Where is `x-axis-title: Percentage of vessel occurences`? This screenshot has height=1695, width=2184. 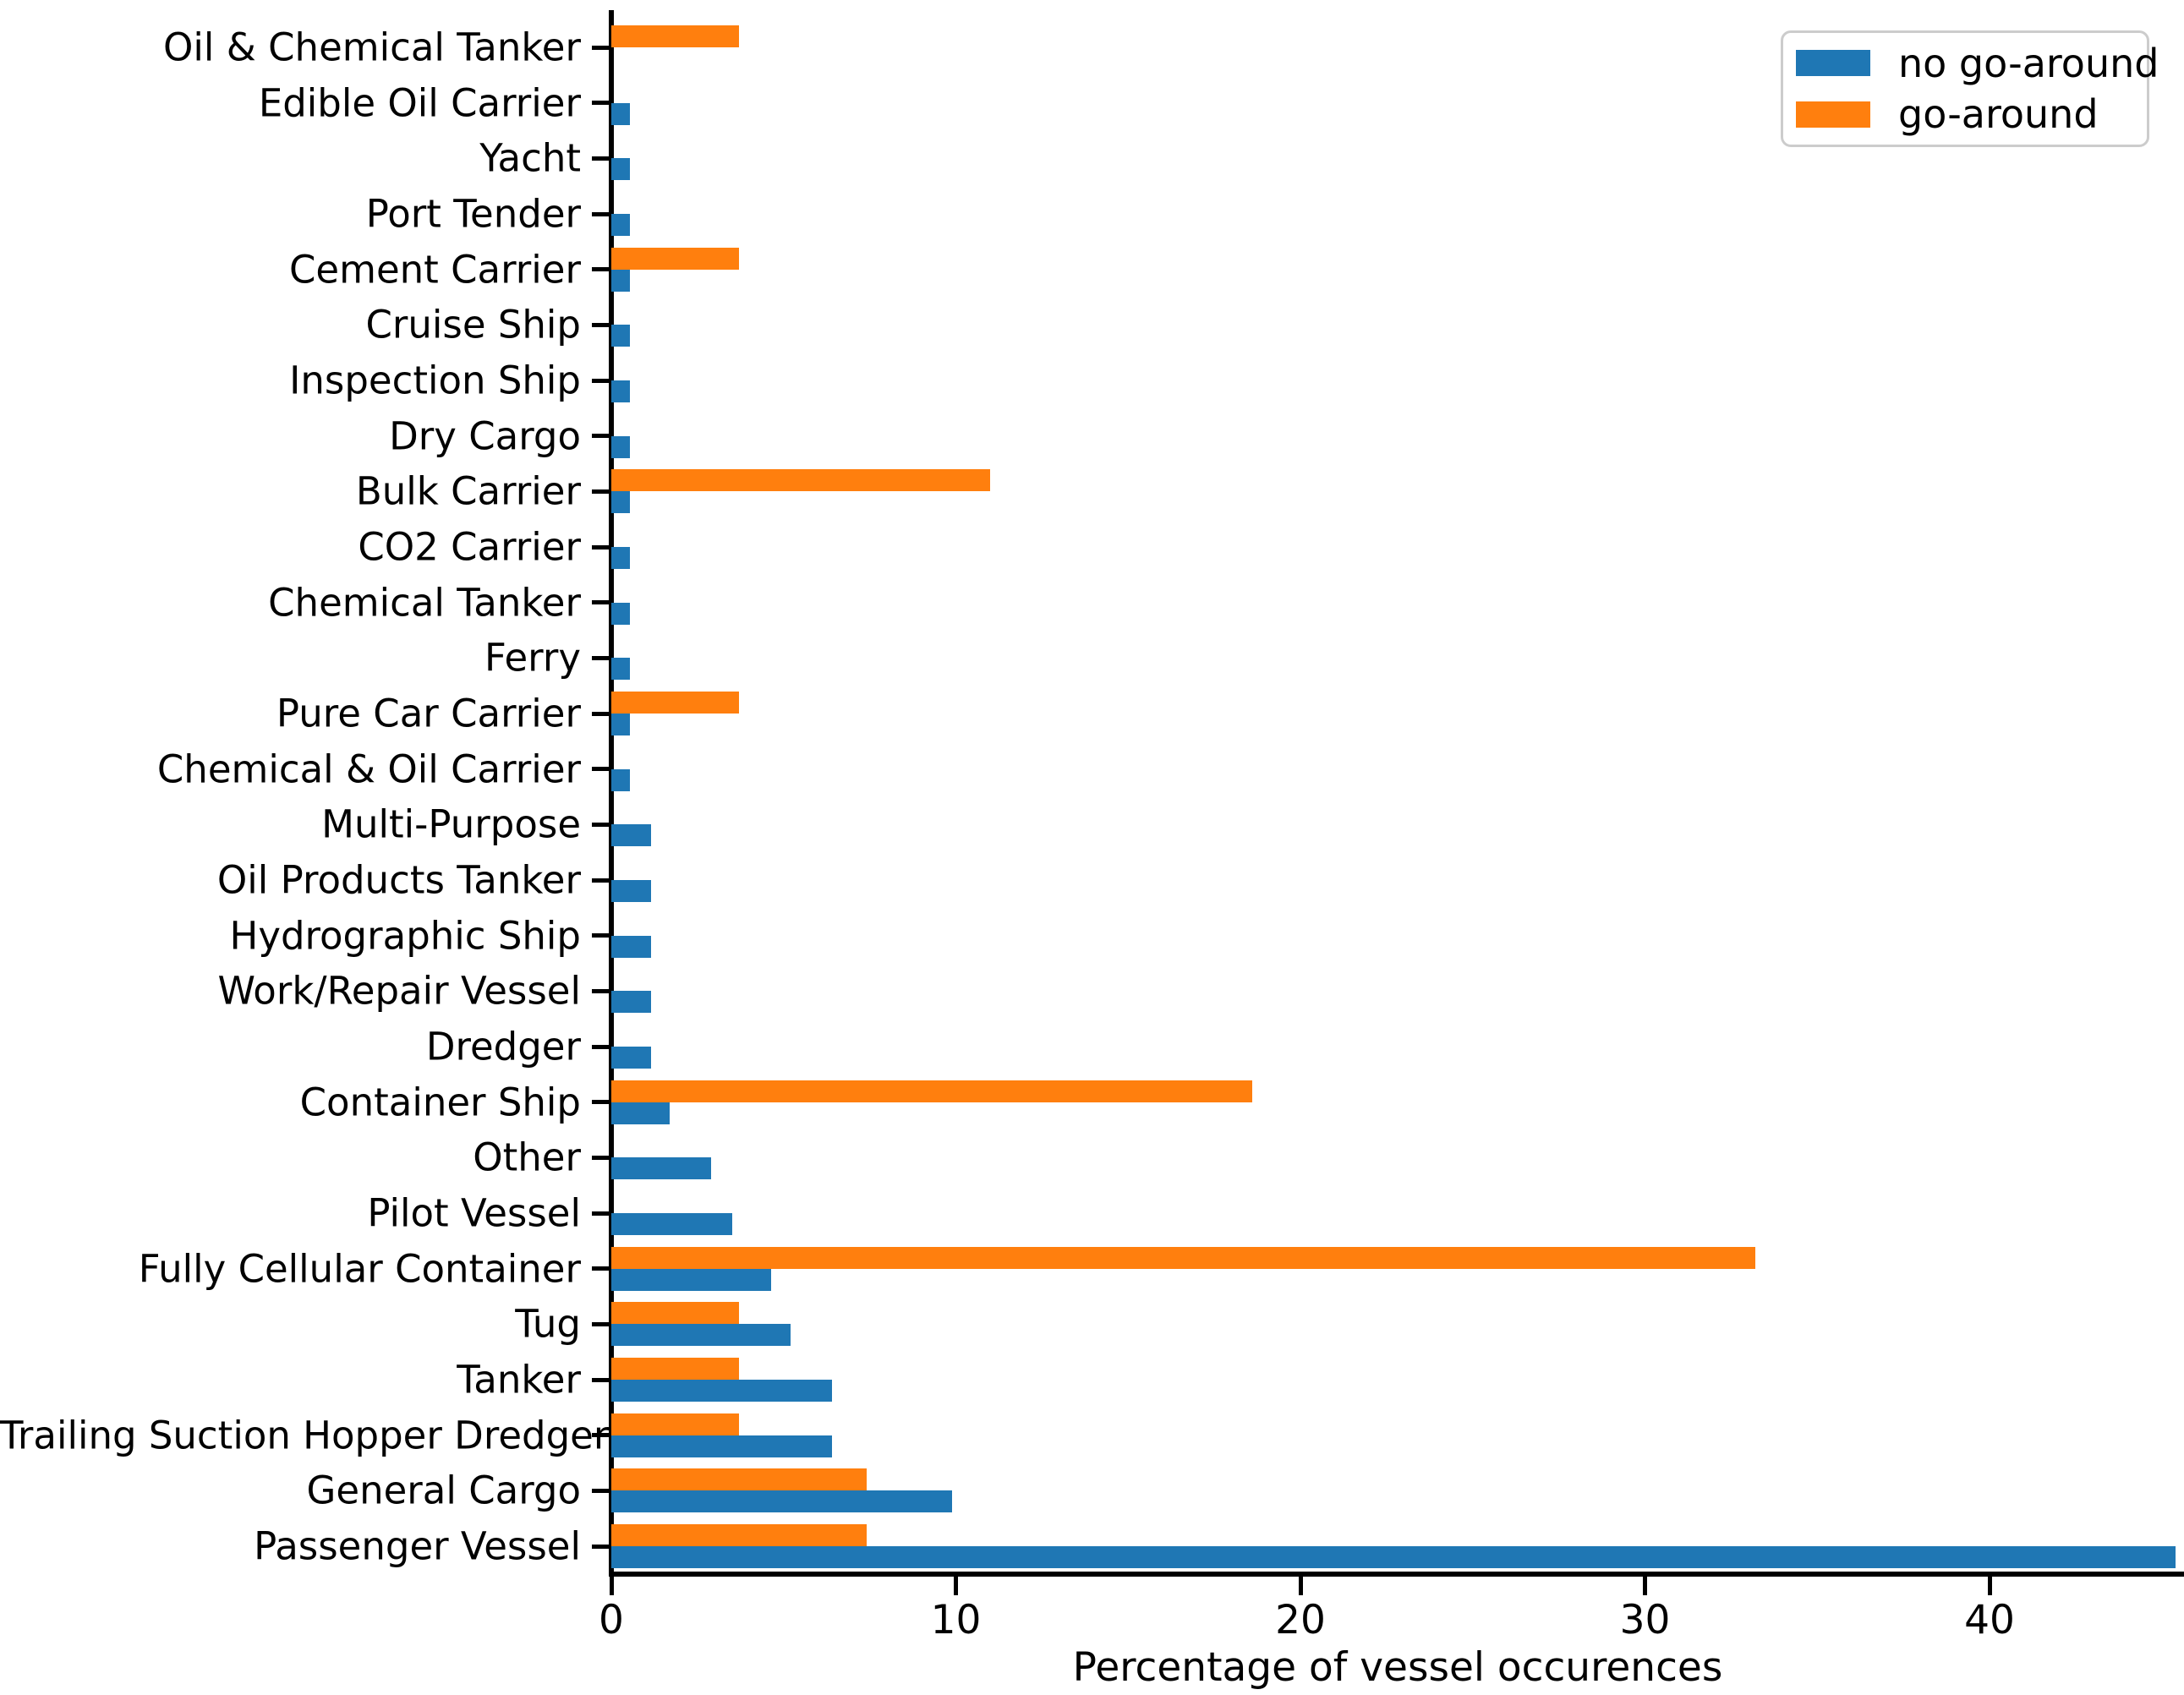
x-axis-title: Percentage of vessel occurences is located at coordinates (1397, 1667).